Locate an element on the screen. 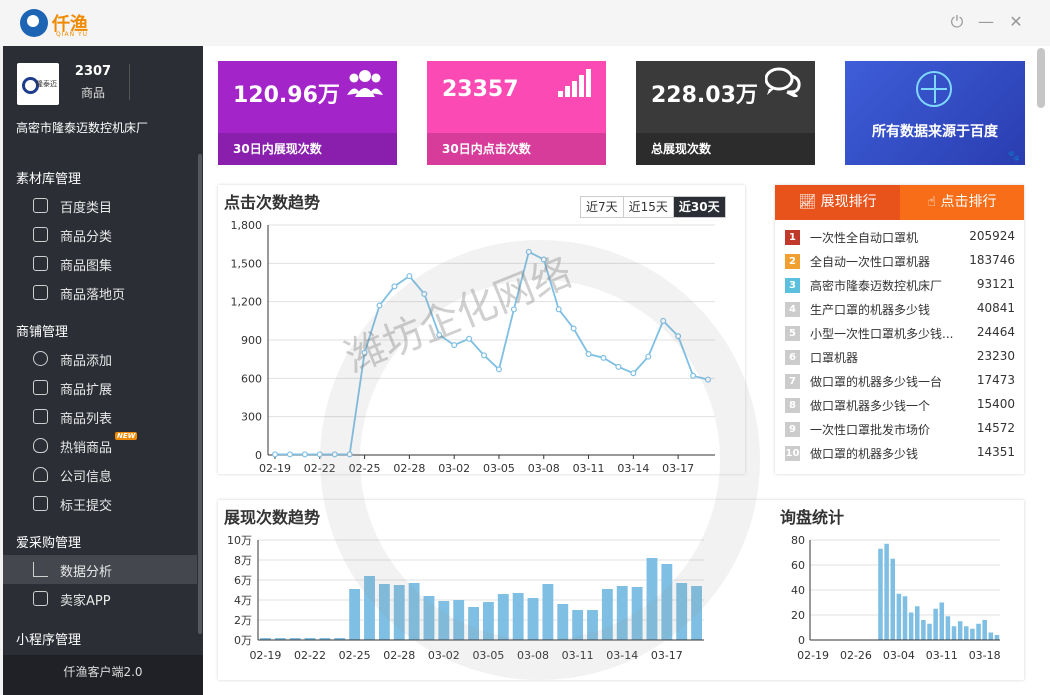 This screenshot has width=1050, height=695. list-item: 2 全自动一次性口罩机器 183746 is located at coordinates (900, 262).